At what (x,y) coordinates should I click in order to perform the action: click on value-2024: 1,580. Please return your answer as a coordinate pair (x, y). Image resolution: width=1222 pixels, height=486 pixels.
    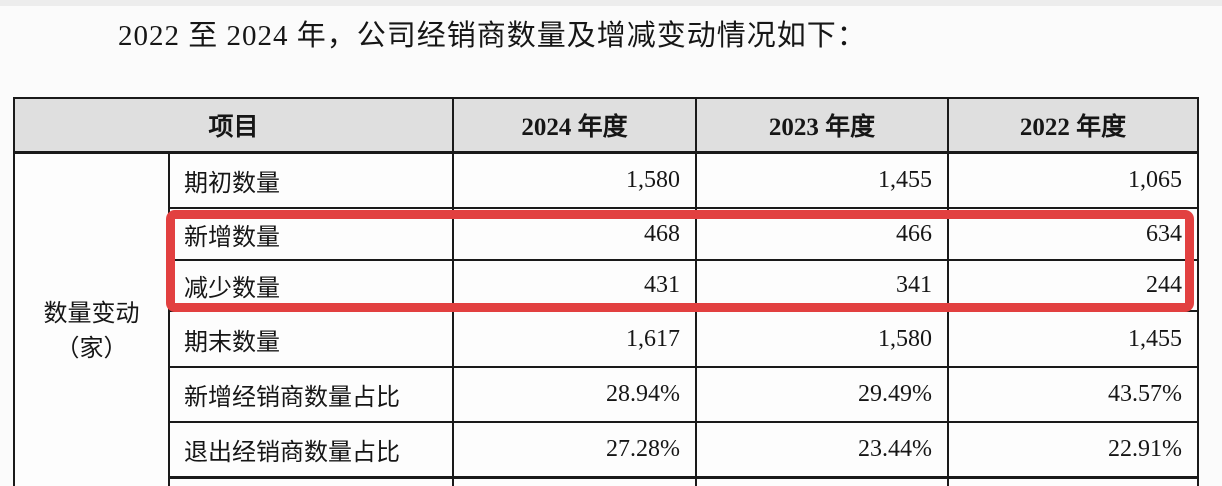
    Looking at the image, I should click on (575, 180).